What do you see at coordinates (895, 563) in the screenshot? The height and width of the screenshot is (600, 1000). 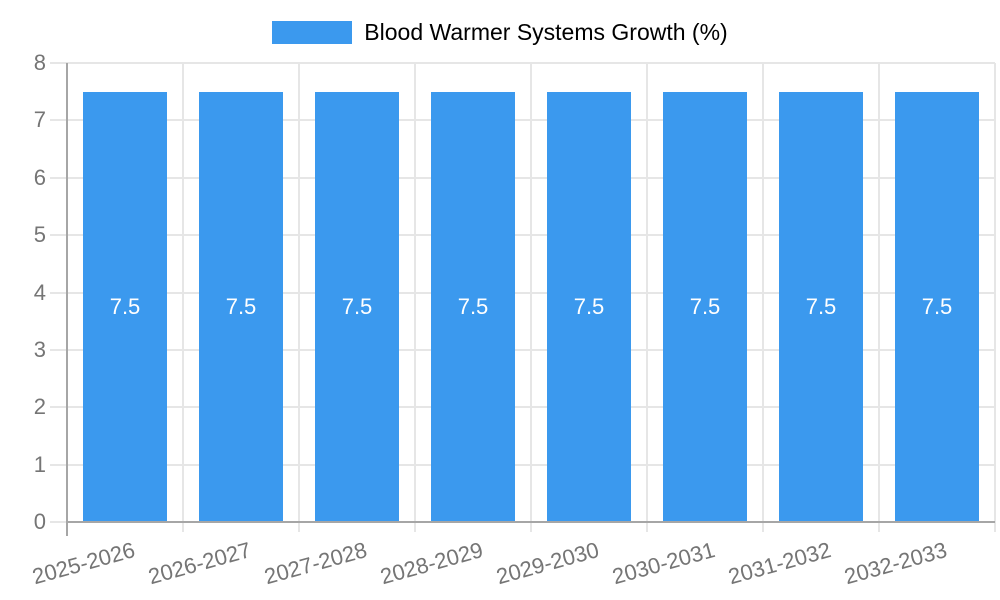 I see `x-axis-category-label: 2032-2033` at bounding box center [895, 563].